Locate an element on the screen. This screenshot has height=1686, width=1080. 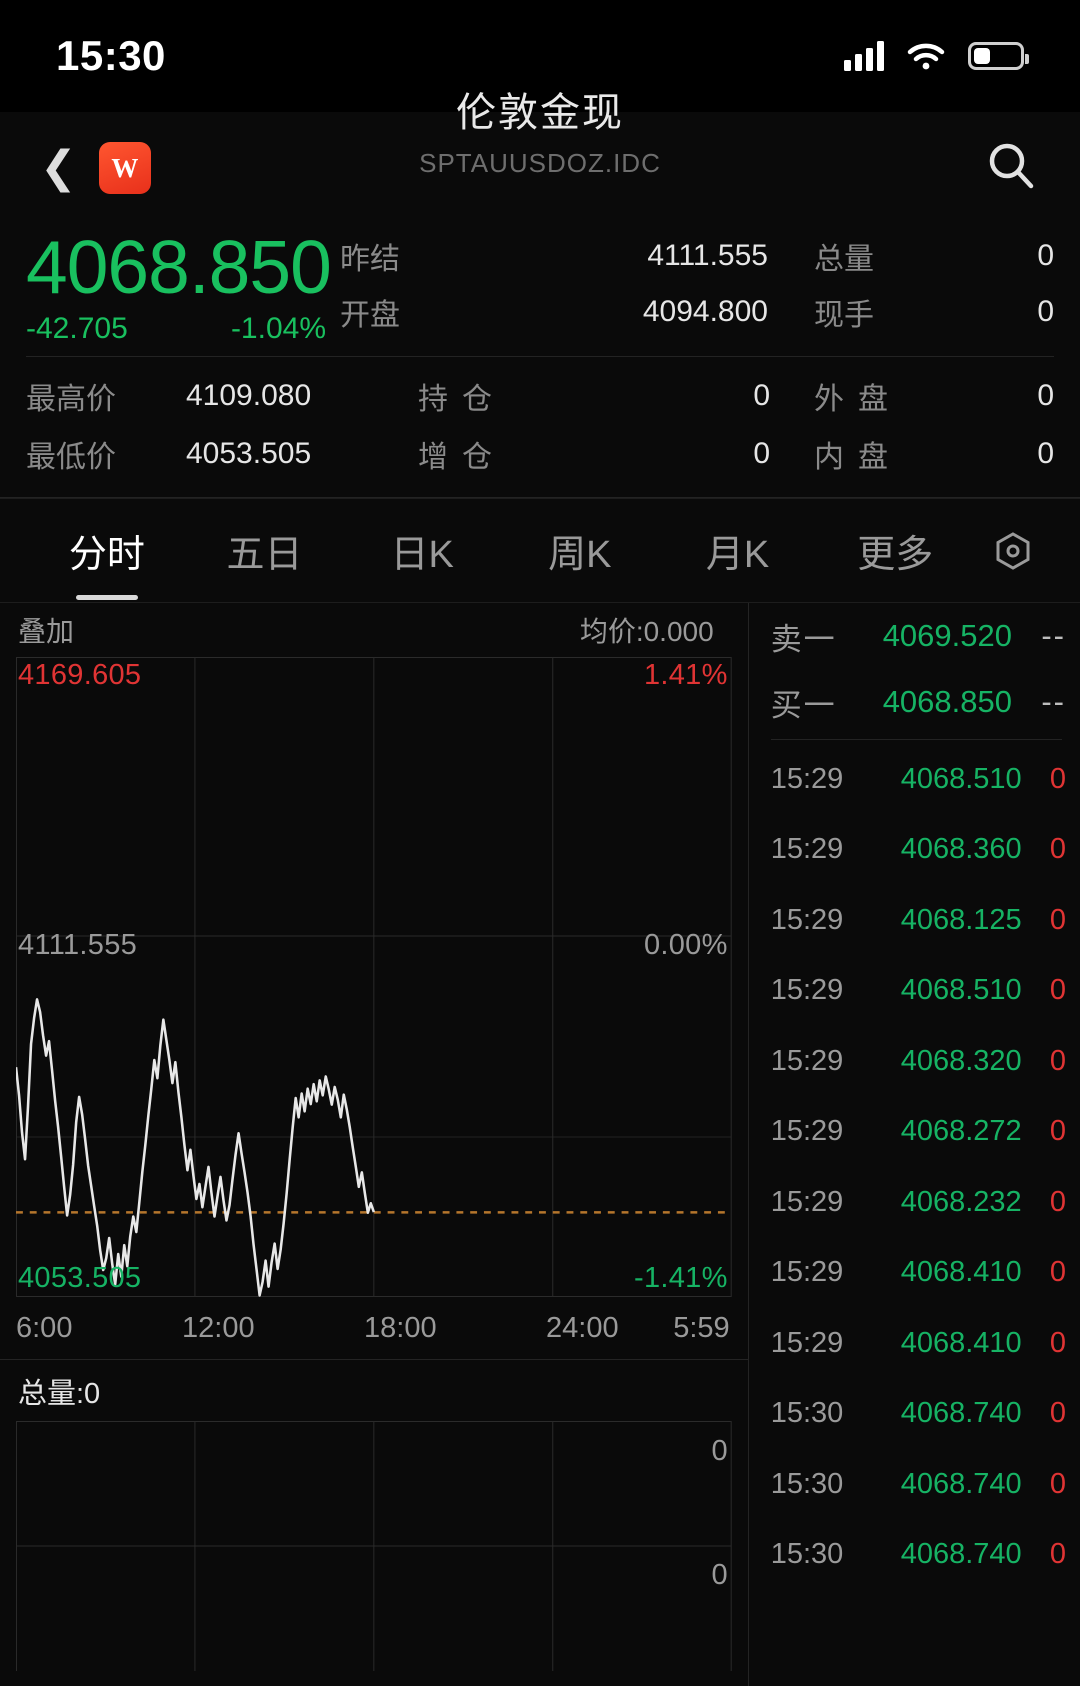
orderbook-bid-row: 买一 4068.850 -- is located at coordinates (914, 702).